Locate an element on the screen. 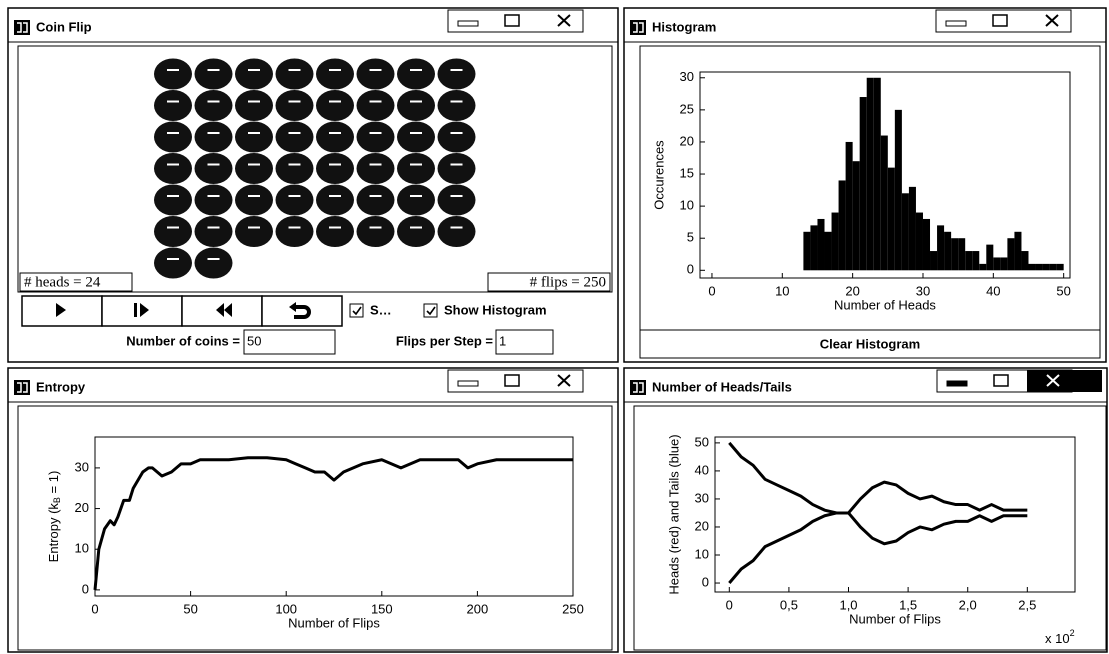 The width and height of the screenshot is (1109, 654). x-tick-label: 1,0 is located at coordinates (848, 604).